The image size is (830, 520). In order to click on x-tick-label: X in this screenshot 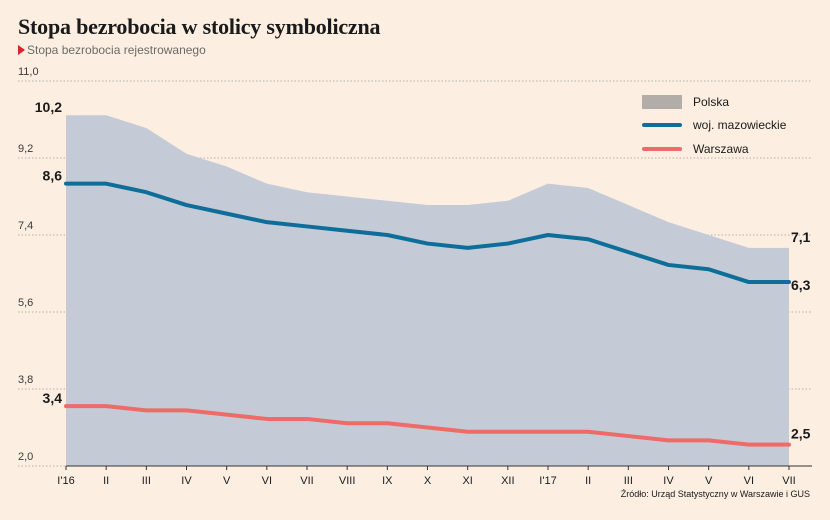, I will do `click(428, 481)`.